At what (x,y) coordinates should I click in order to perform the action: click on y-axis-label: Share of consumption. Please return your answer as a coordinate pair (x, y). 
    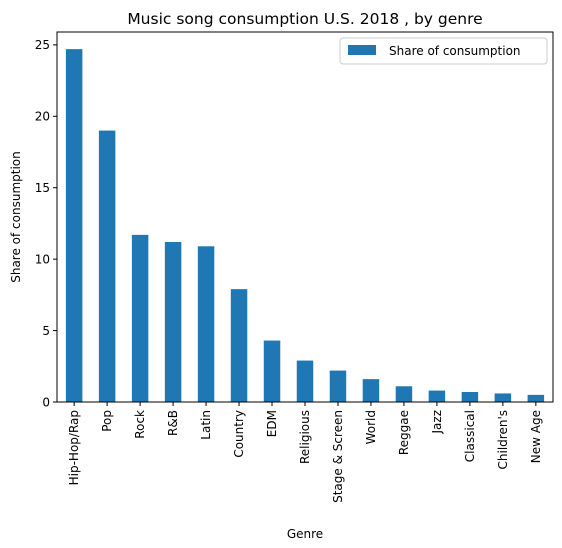
    Looking at the image, I should click on (16, 217).